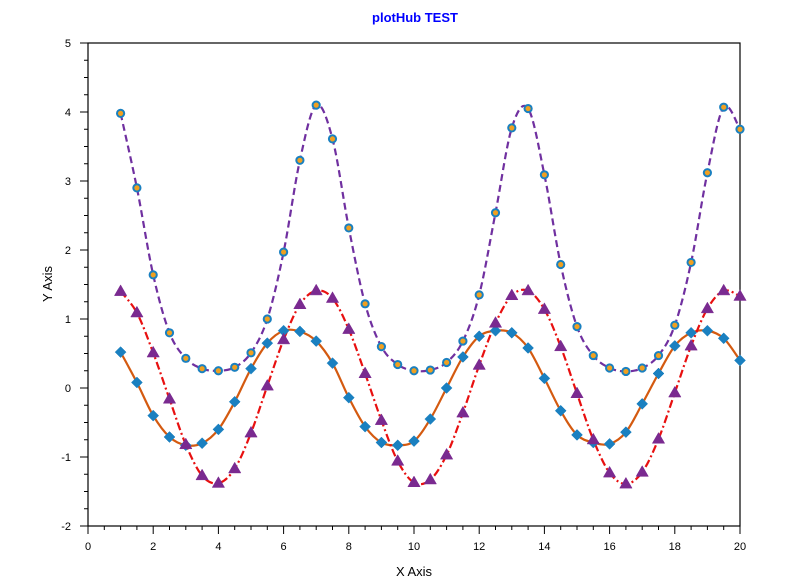  Describe the element at coordinates (349, 547) in the screenshot. I see `x-tick-label: 8` at that location.